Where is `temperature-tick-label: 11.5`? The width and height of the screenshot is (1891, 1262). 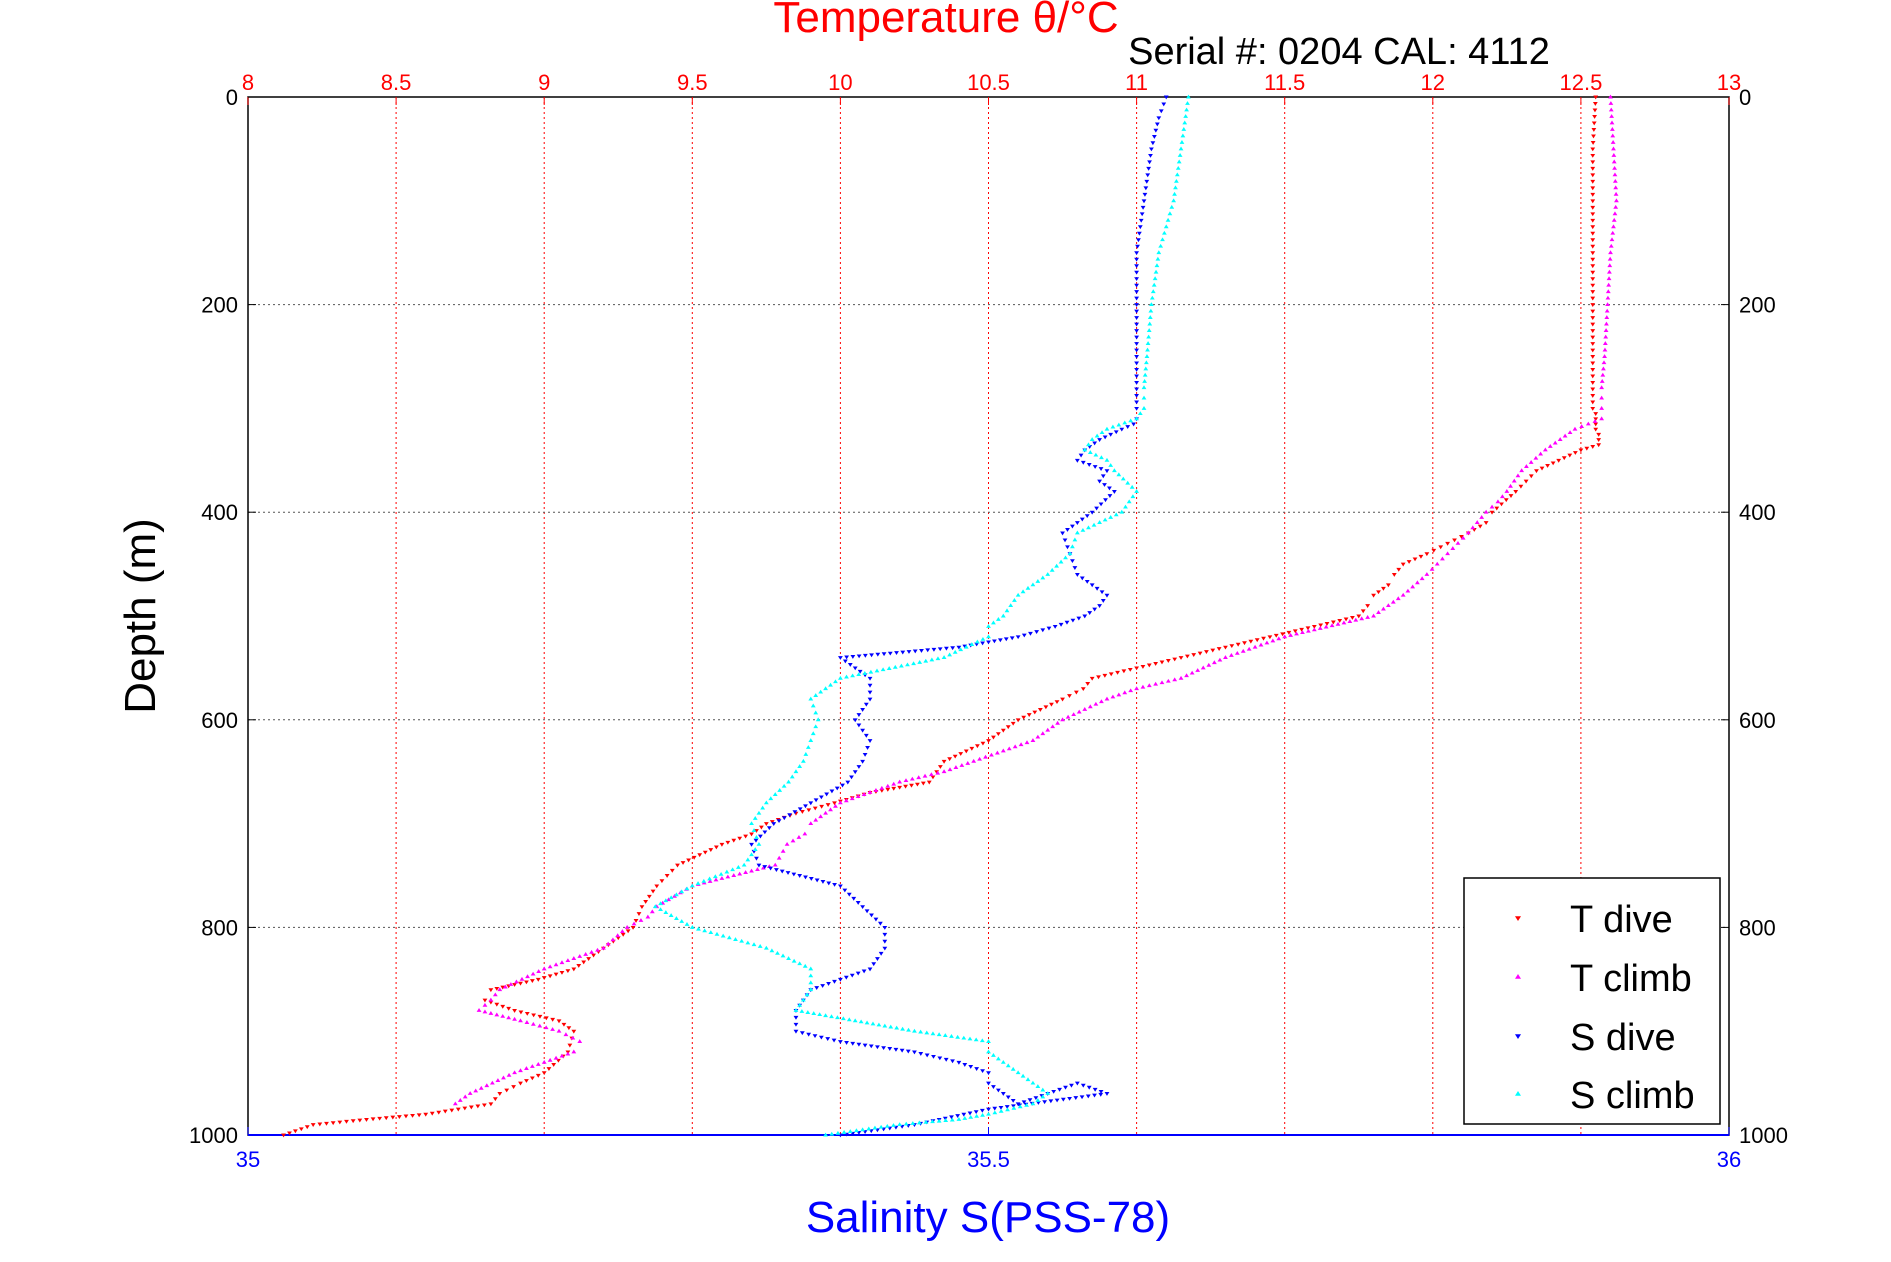
temperature-tick-label: 11.5 is located at coordinates (1284, 82).